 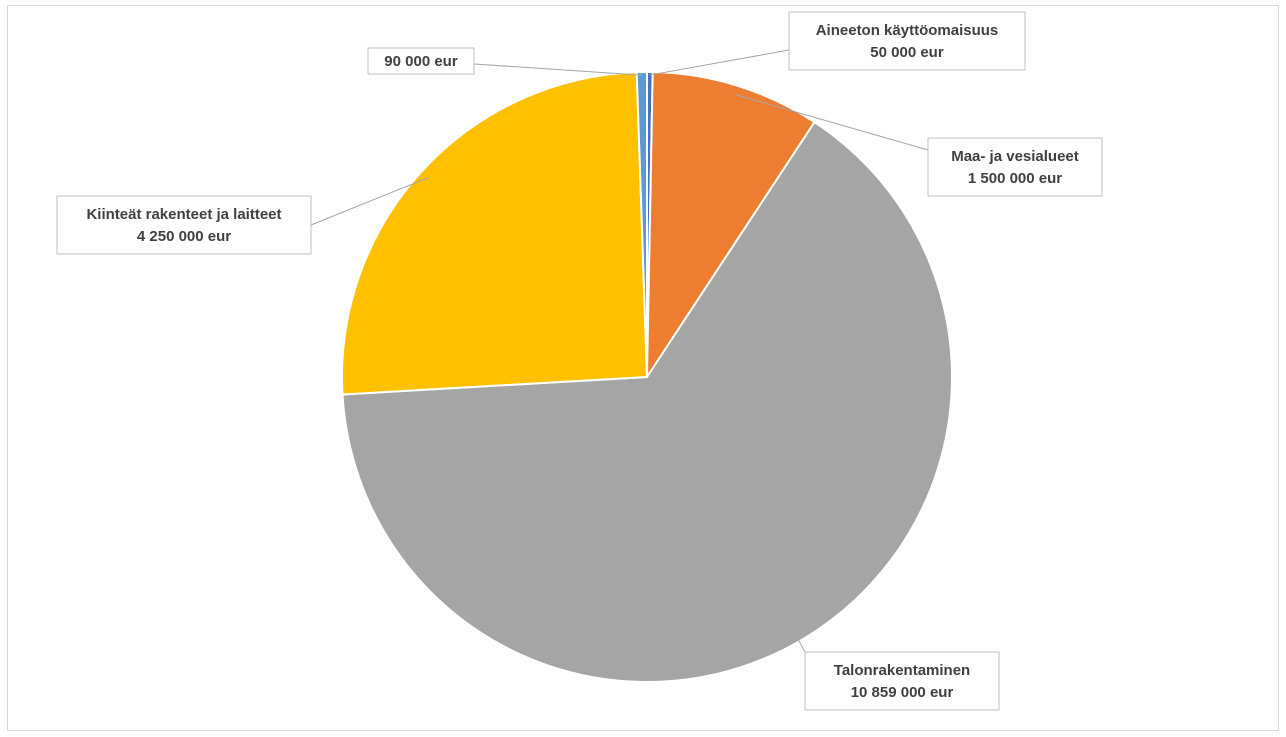 I want to click on slice-value-label-1: 1 500 000 eur, so click(x=1015, y=178).